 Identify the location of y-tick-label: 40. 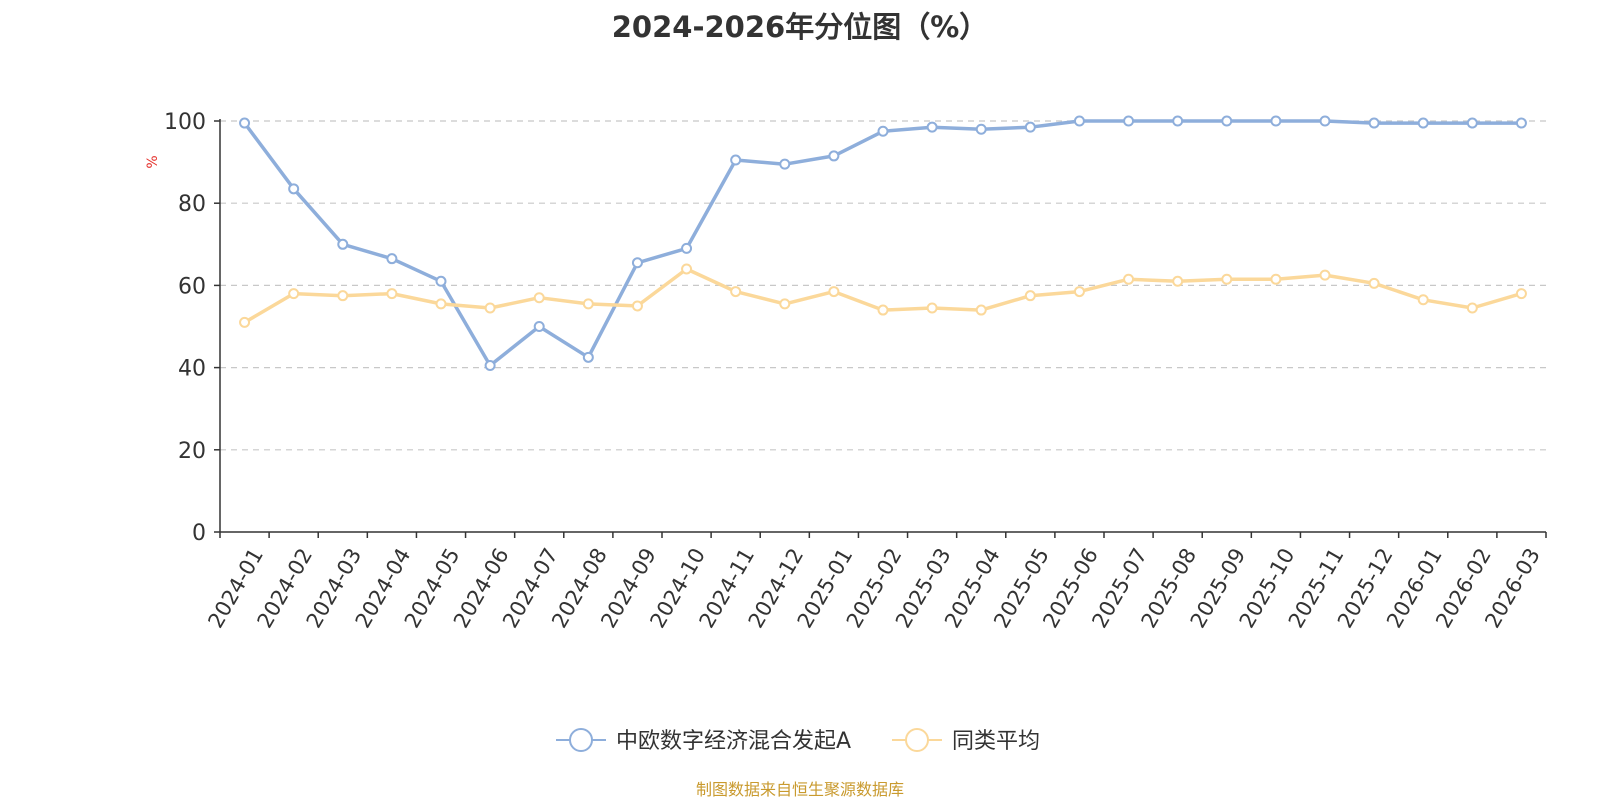
(192, 369).